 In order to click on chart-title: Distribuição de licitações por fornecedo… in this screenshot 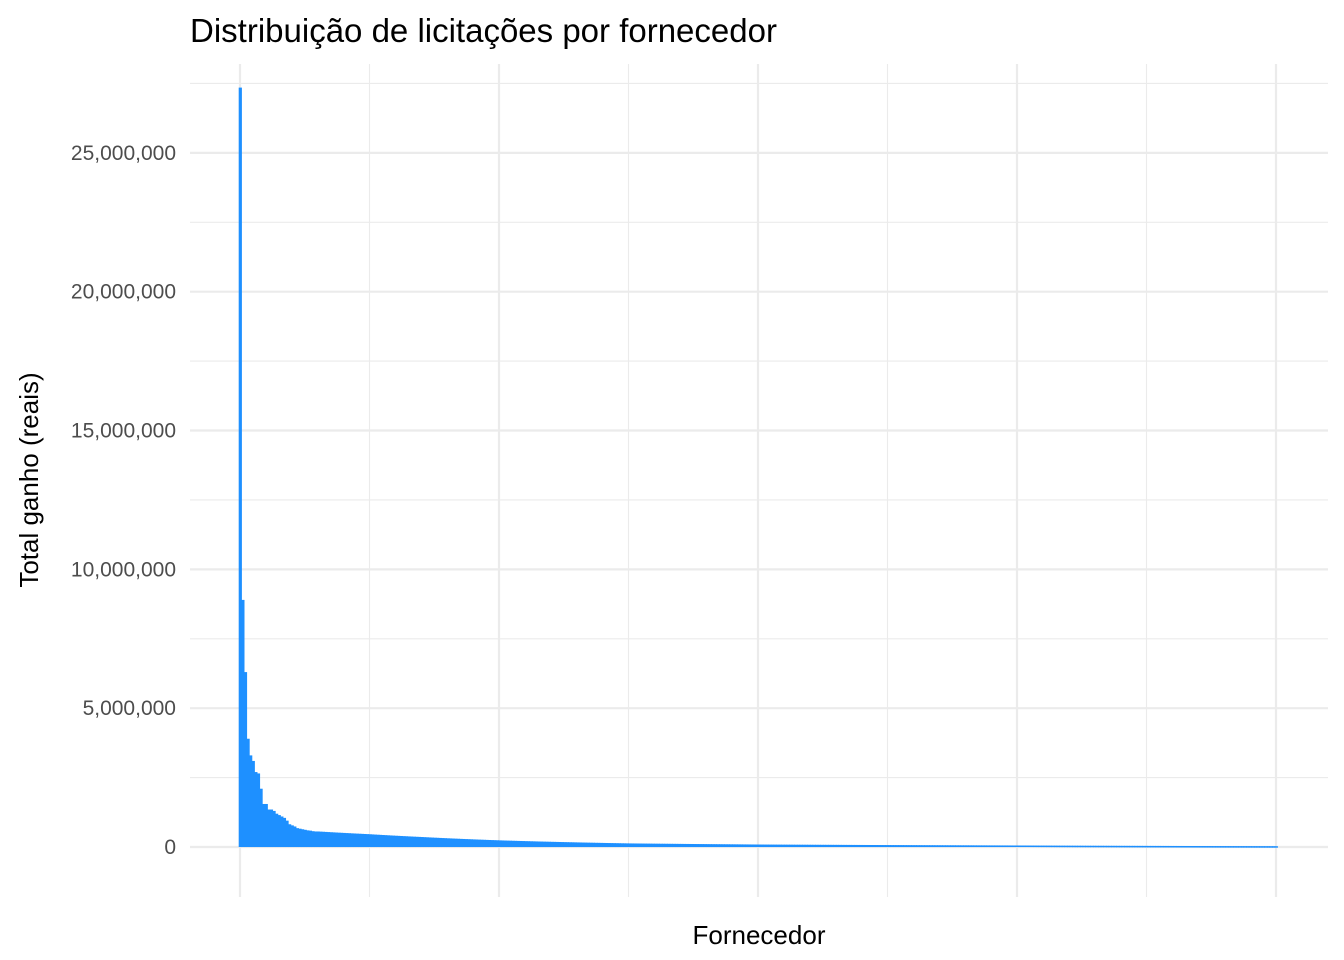, I will do `click(483, 30)`.